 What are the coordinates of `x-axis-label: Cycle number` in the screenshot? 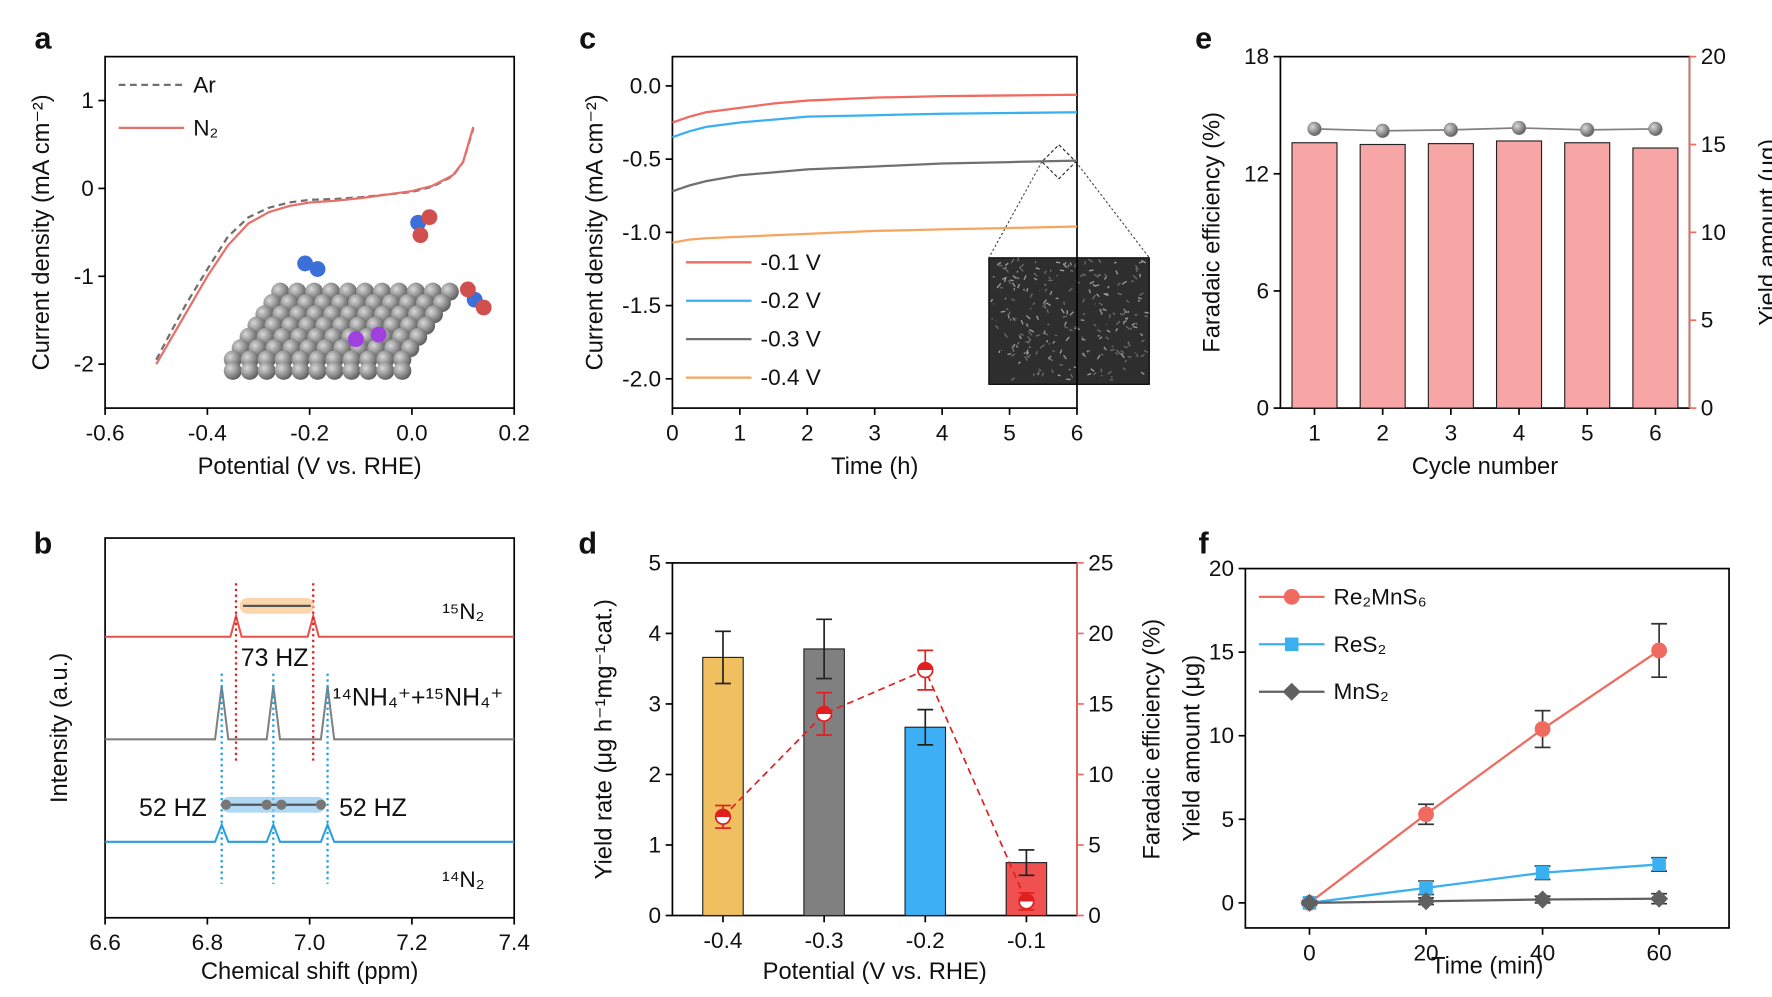 It's located at (1485, 467).